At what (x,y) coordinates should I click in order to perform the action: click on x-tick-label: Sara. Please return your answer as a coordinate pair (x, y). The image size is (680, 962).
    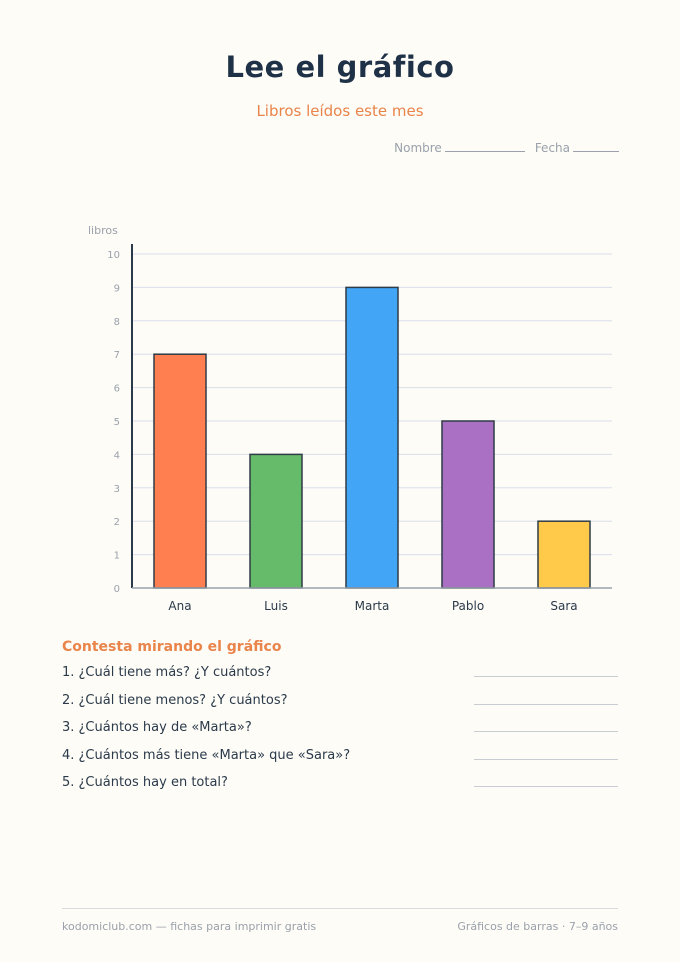
    Looking at the image, I should click on (563, 606).